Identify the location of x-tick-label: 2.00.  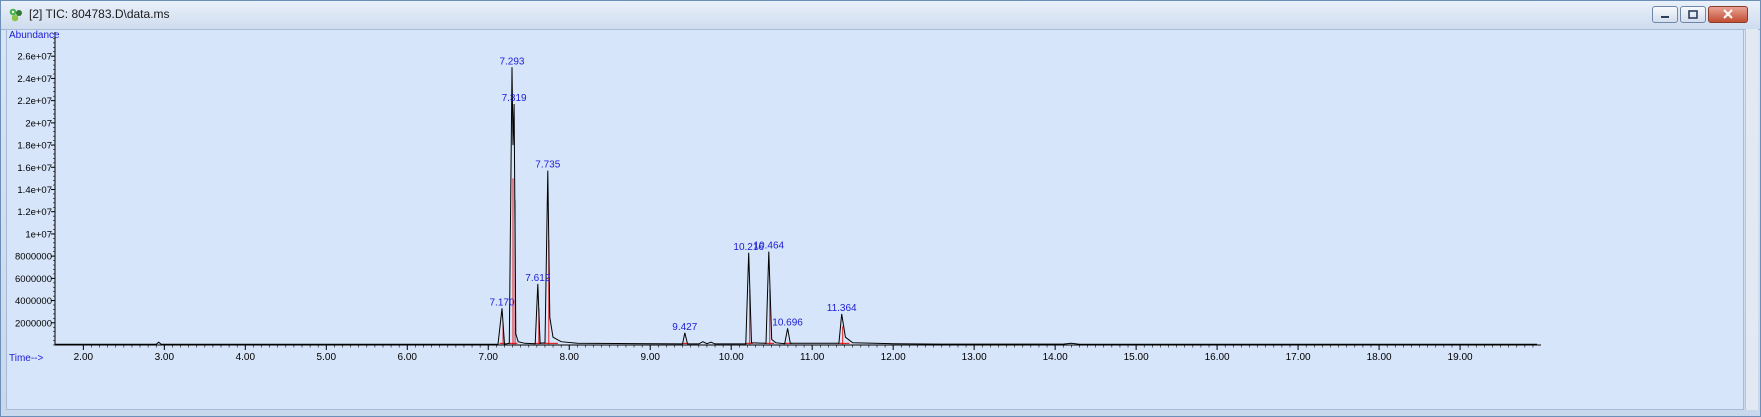
(84, 357).